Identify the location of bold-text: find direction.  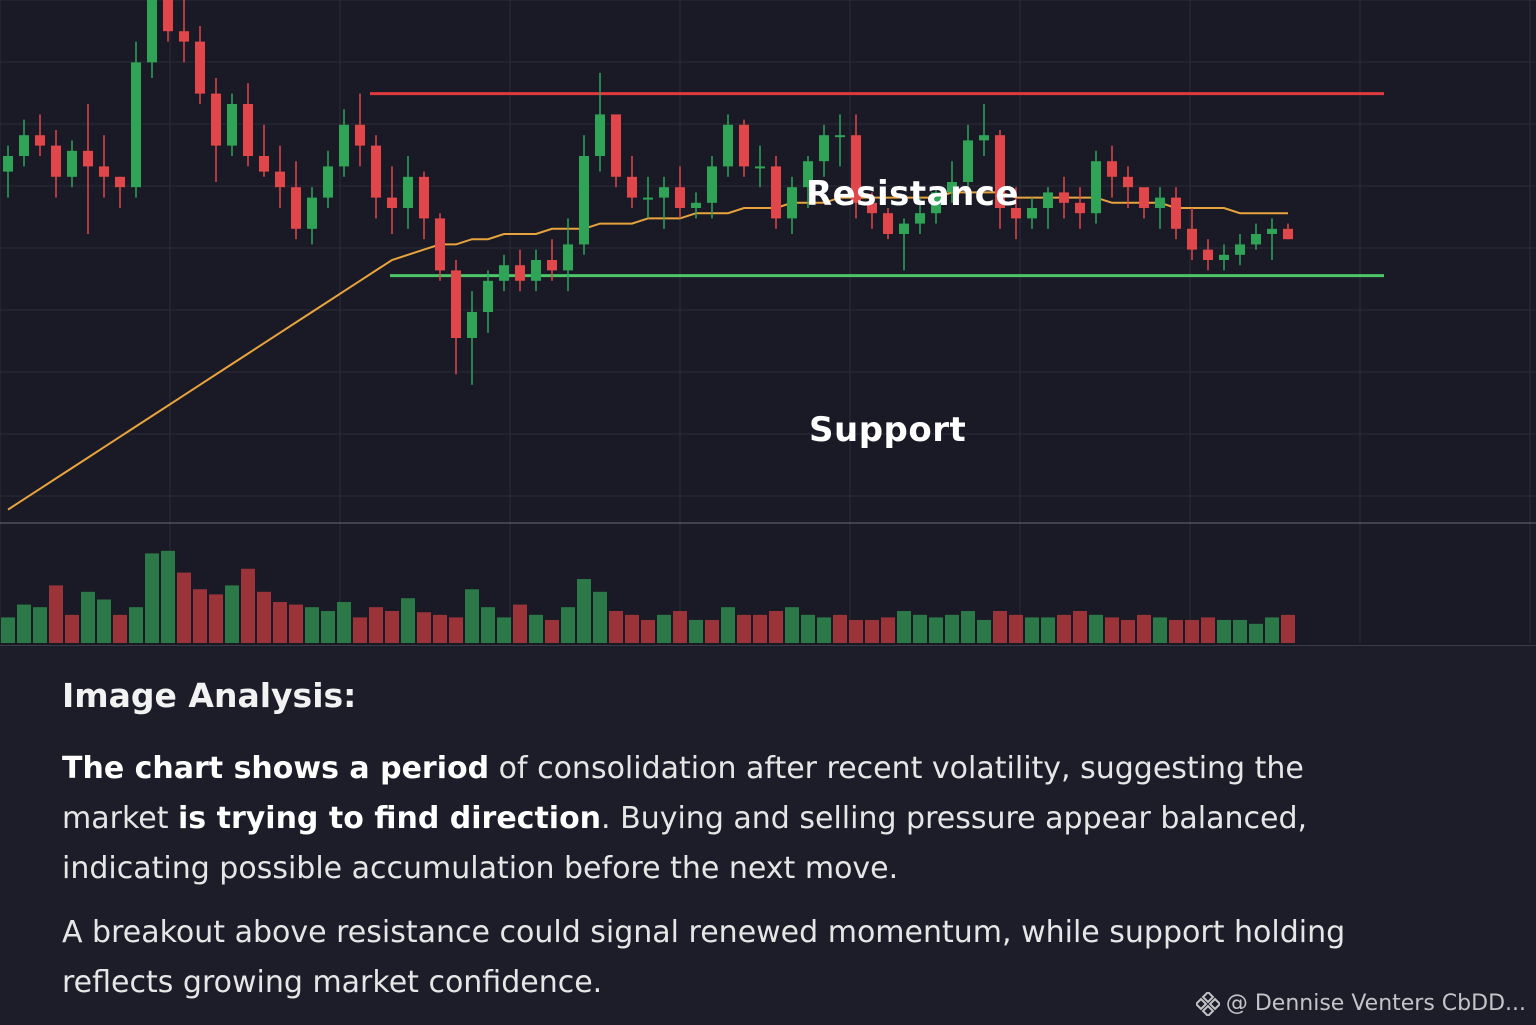
(488, 818).